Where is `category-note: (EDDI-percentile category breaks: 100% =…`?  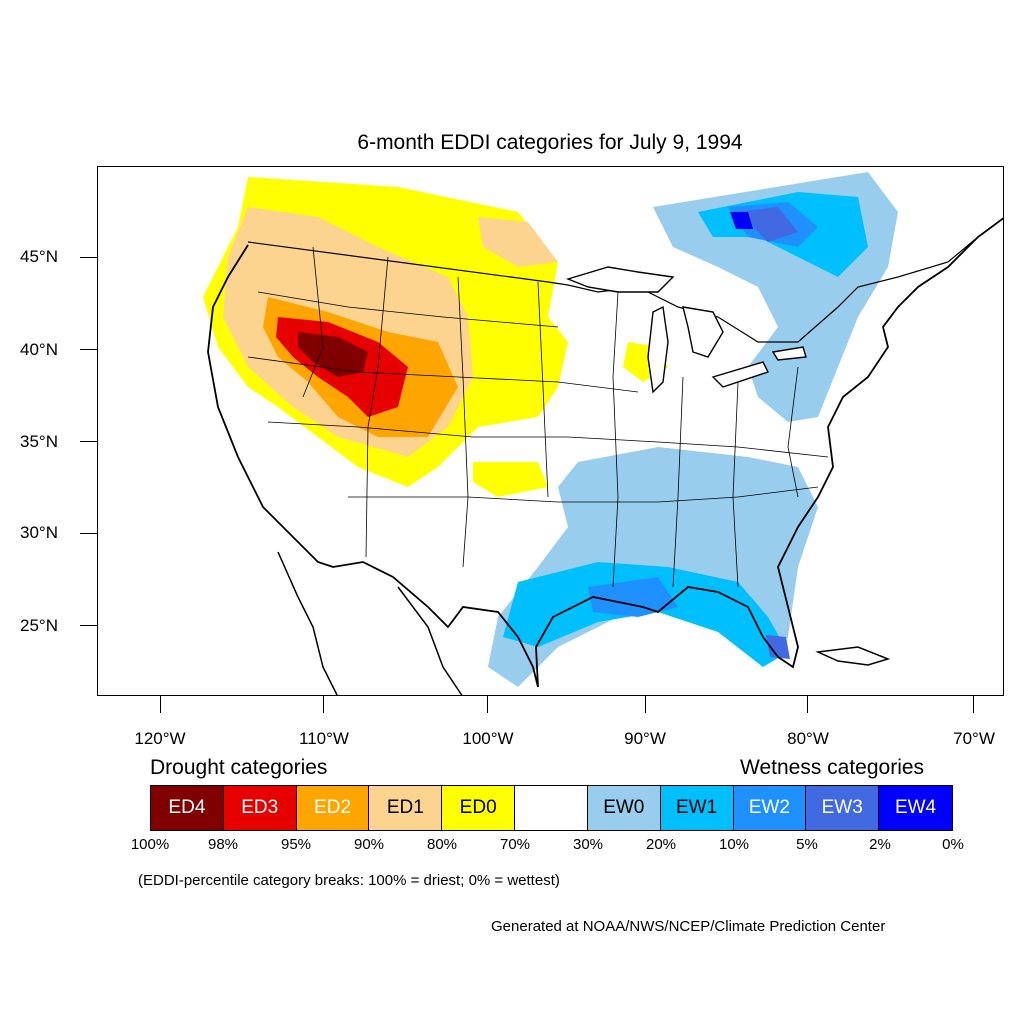 category-note: (EDDI-percentile category breaks: 100% =… is located at coordinates (349, 880).